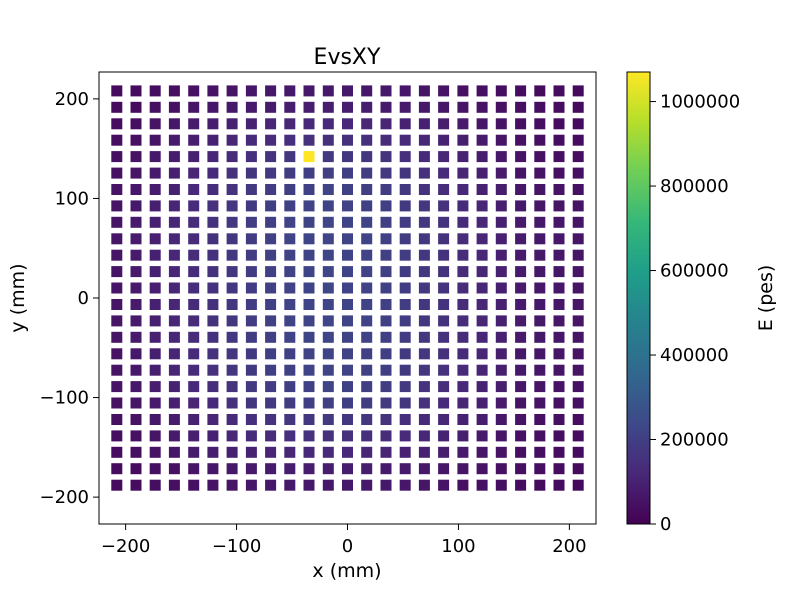 This screenshot has width=800, height=600. Describe the element at coordinates (346, 571) in the screenshot. I see `x-axis-label: x (mm)` at that location.